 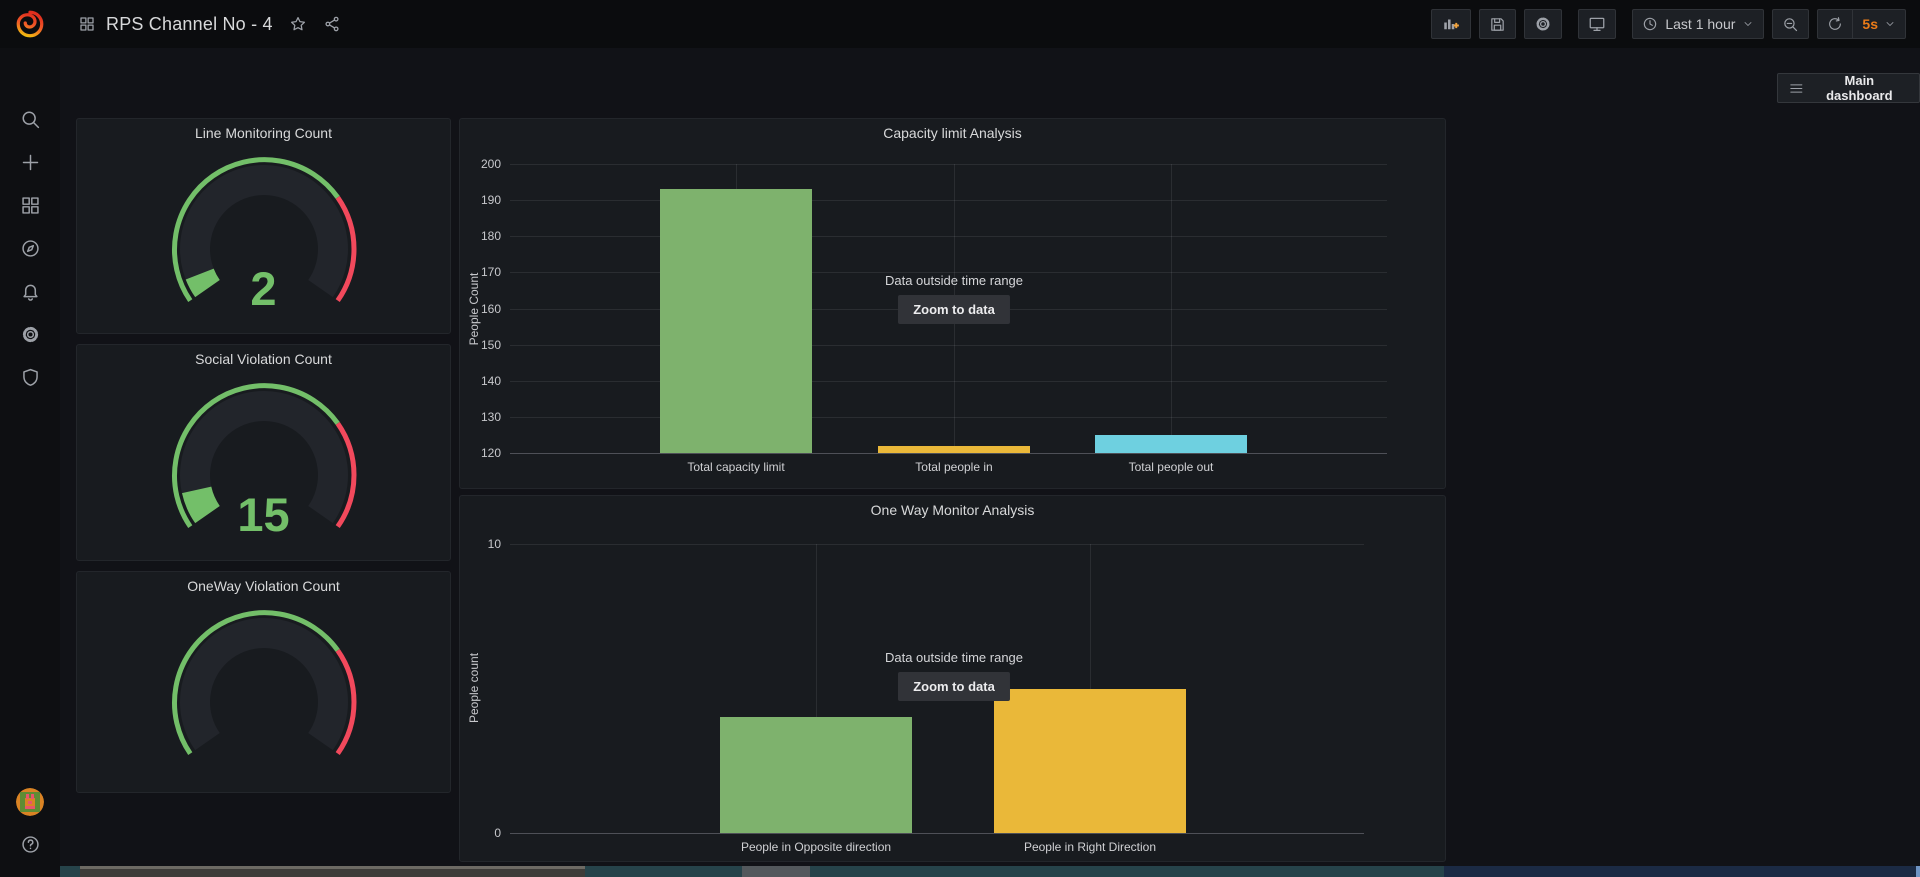 I want to click on refresh-icon, so click(x=1835, y=23).